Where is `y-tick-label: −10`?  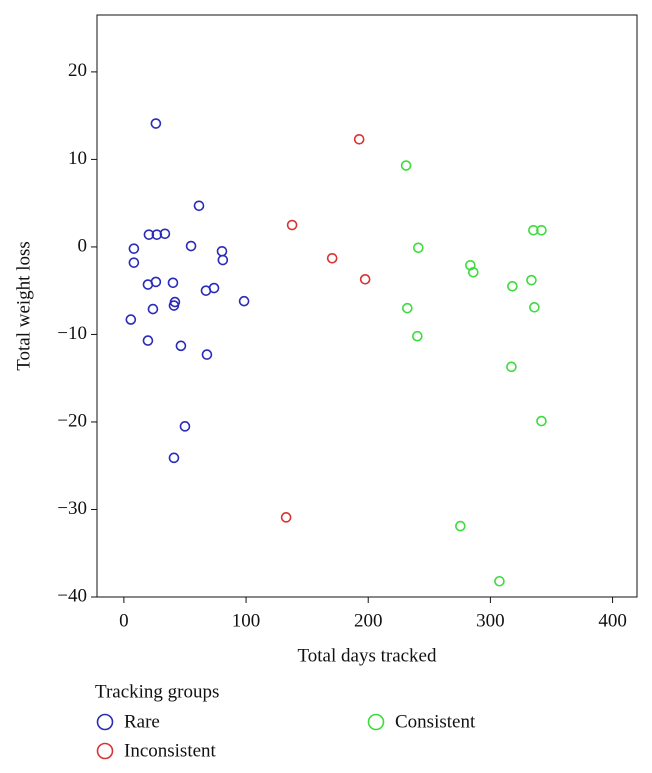 y-tick-label: −10 is located at coordinates (72, 333).